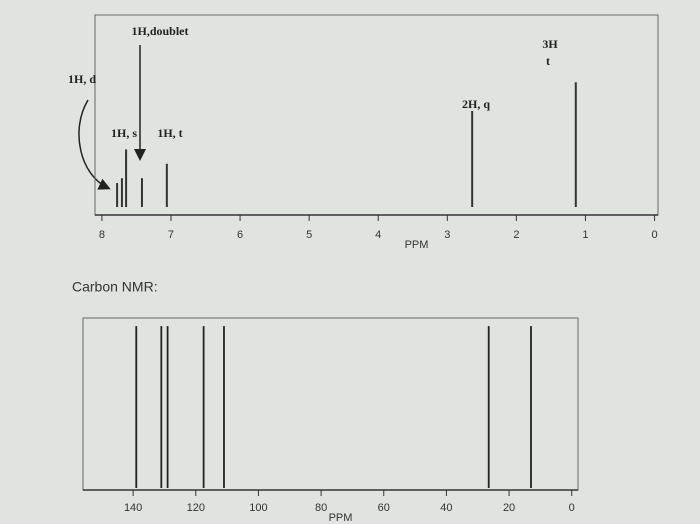  Describe the element at coordinates (240, 235) in the screenshot. I see `x-tick-label: 6` at that location.